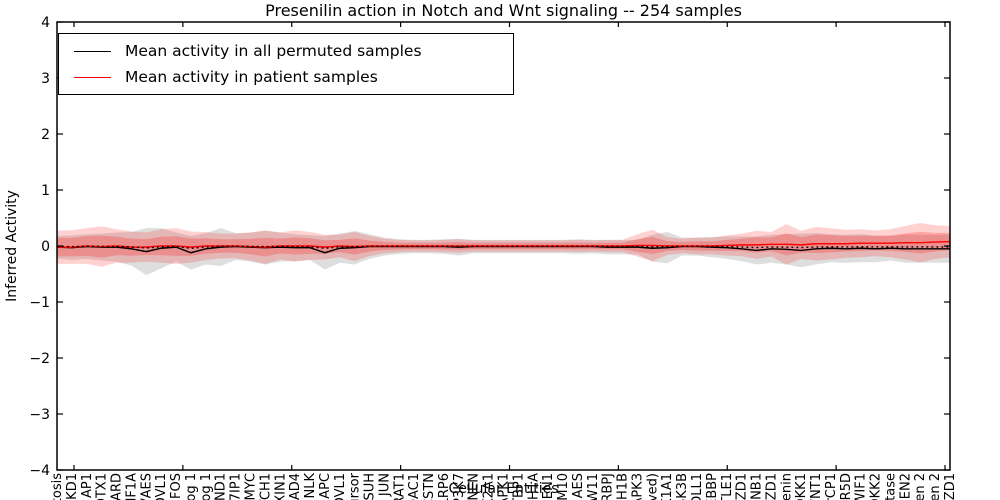  I want to click on y-tick-label: −4, so click(39, 471).